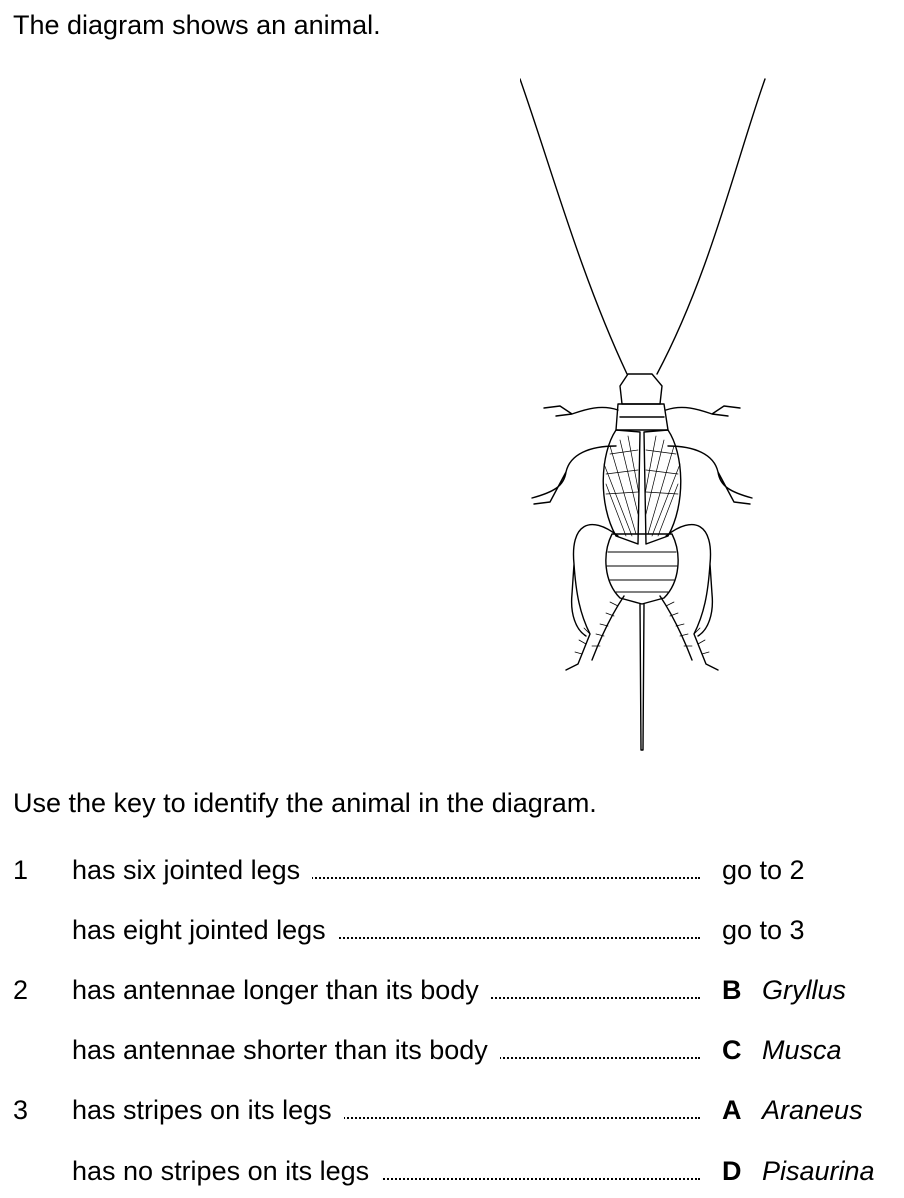  What do you see at coordinates (205, 930) in the screenshot?
I see `key-description-text: has eight jointed legs` at bounding box center [205, 930].